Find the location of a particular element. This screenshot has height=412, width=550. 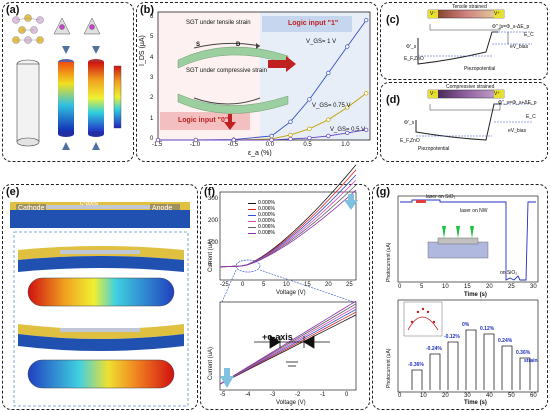

panel-b-ytick: 6 is located at coordinates (152, 17).